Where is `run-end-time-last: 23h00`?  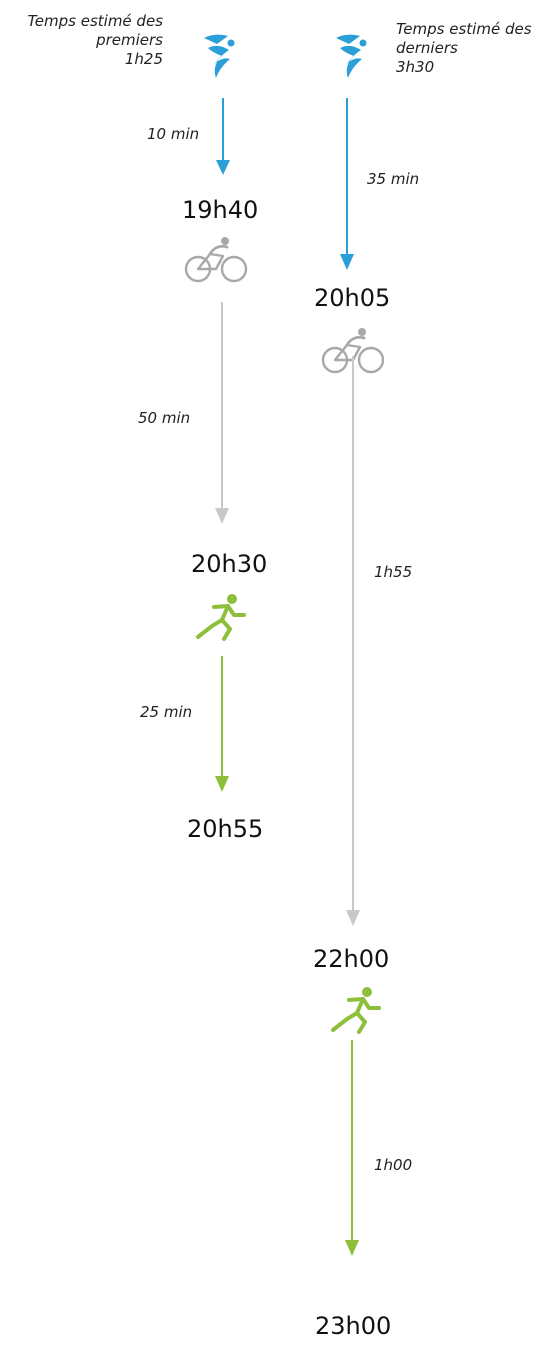
run-end-time-last: 23h00 is located at coordinates (353, 1326).